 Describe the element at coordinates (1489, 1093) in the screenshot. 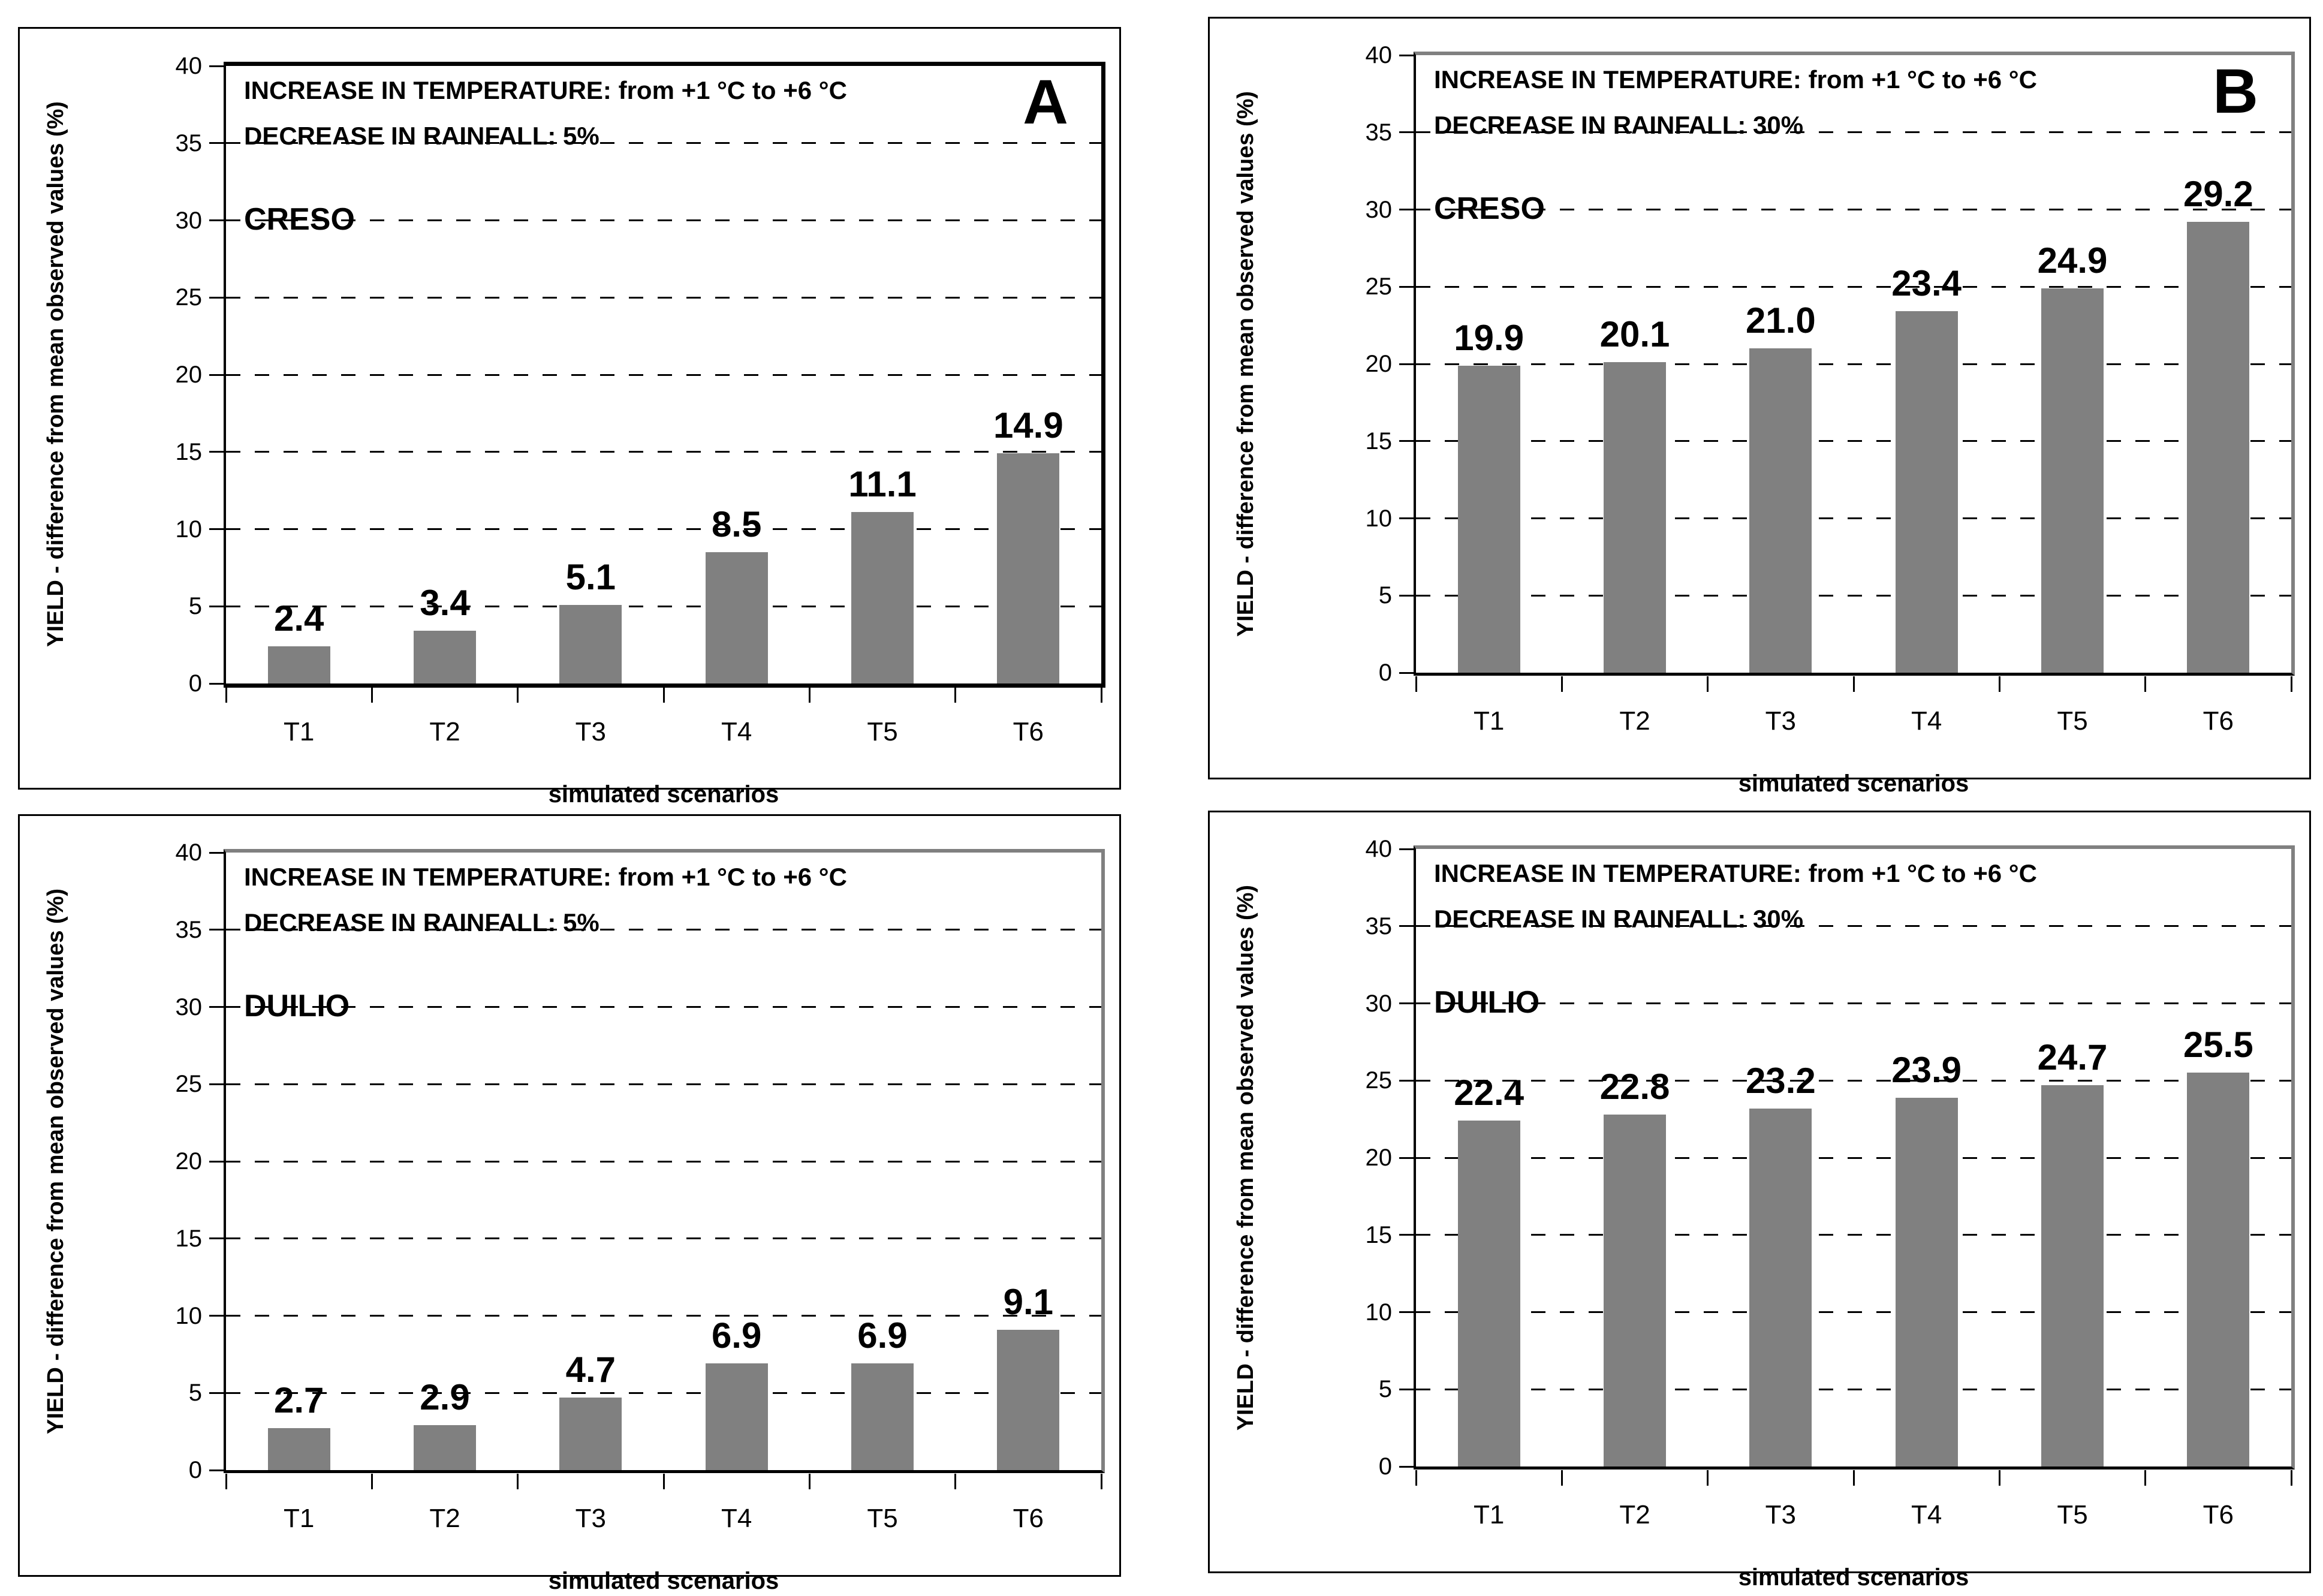

I see `bar-value-label: 22.4` at that location.